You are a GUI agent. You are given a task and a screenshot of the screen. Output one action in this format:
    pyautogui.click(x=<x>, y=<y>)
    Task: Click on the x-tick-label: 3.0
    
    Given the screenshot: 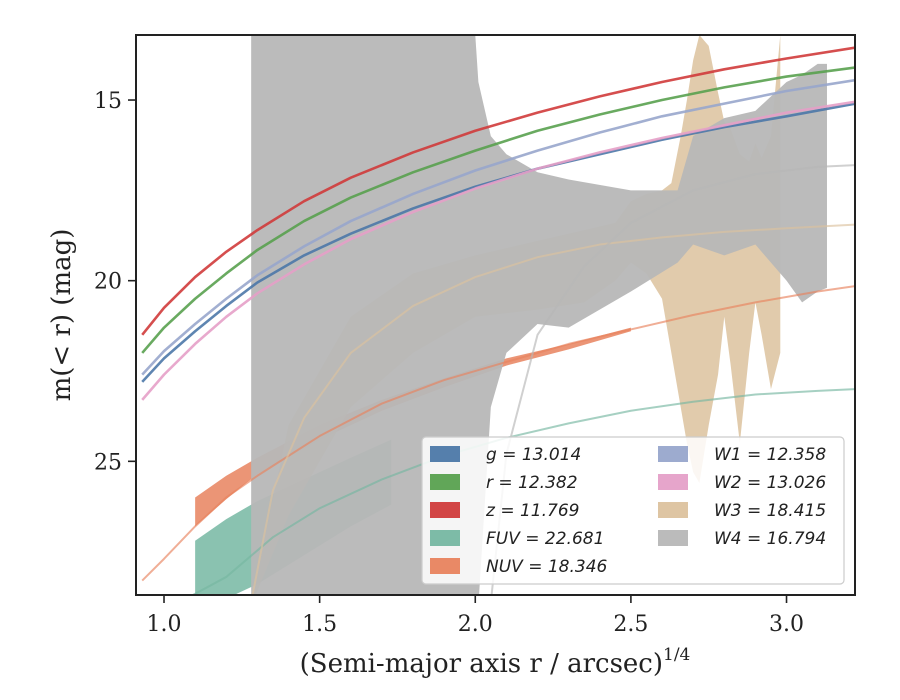 What is the action you would take?
    pyautogui.click(x=786, y=624)
    